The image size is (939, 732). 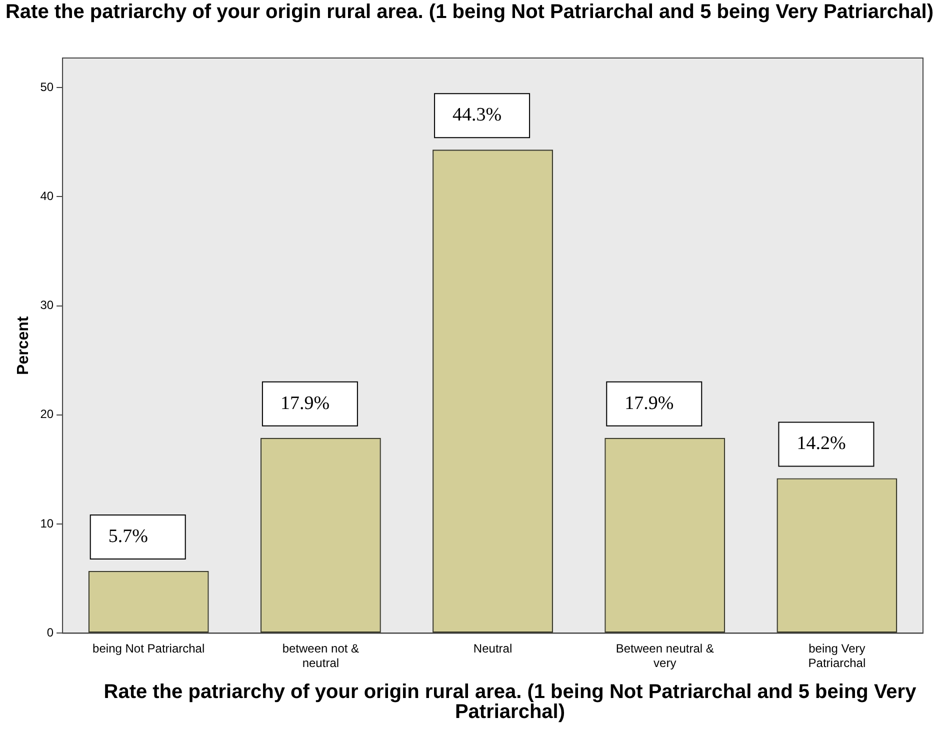 What do you see at coordinates (469, 12) in the screenshot?
I see `chart-title: Rate the patriarchy of your origin rural area. (1 being Not Patriarchal and 5 being Very Patriarchal)` at bounding box center [469, 12].